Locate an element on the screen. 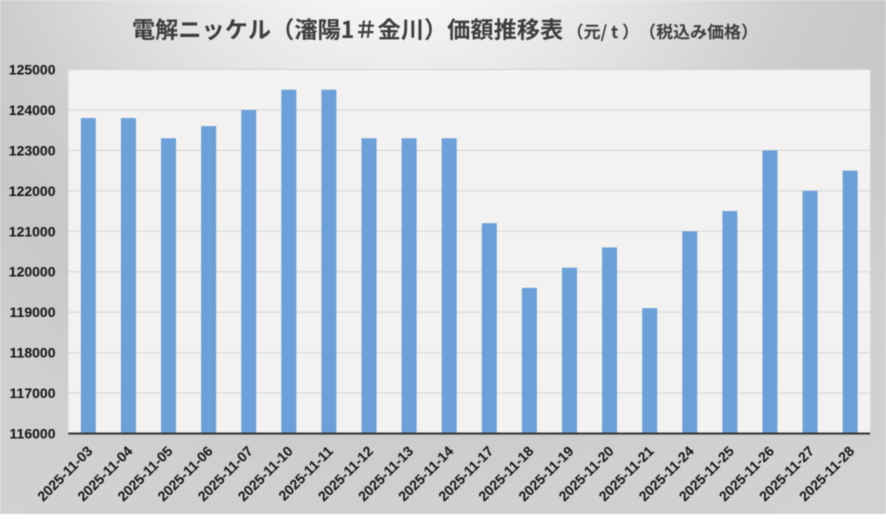 This screenshot has width=886, height=519. svg-text: 121000 is located at coordinates (32, 231).